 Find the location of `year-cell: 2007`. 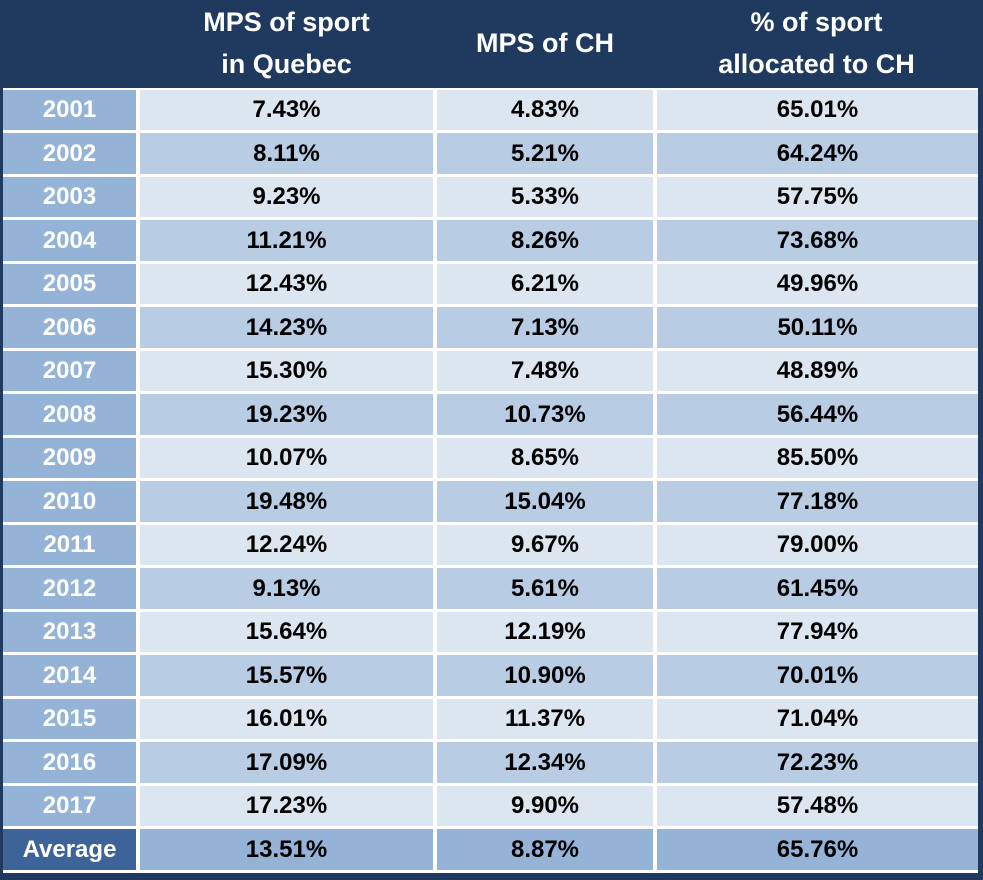

year-cell: 2007 is located at coordinates (71, 371).